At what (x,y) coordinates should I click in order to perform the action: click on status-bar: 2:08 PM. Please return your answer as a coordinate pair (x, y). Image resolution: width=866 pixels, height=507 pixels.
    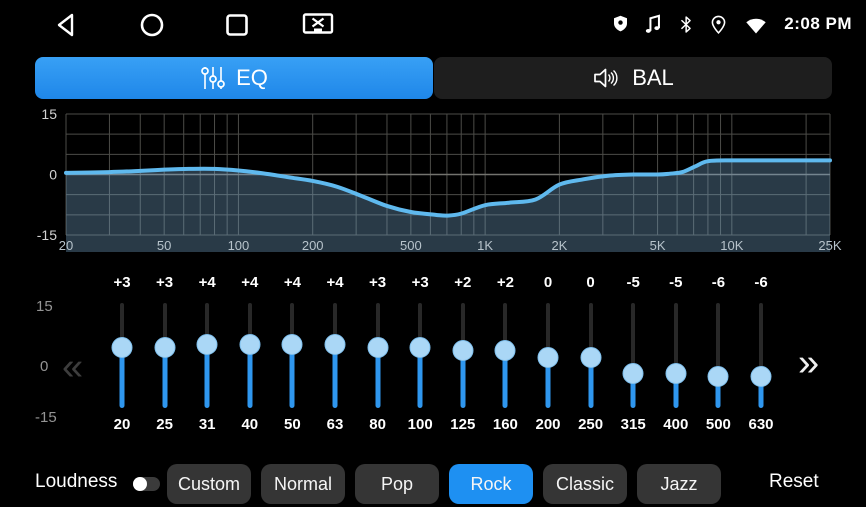
    Looking at the image, I should click on (433, 24).